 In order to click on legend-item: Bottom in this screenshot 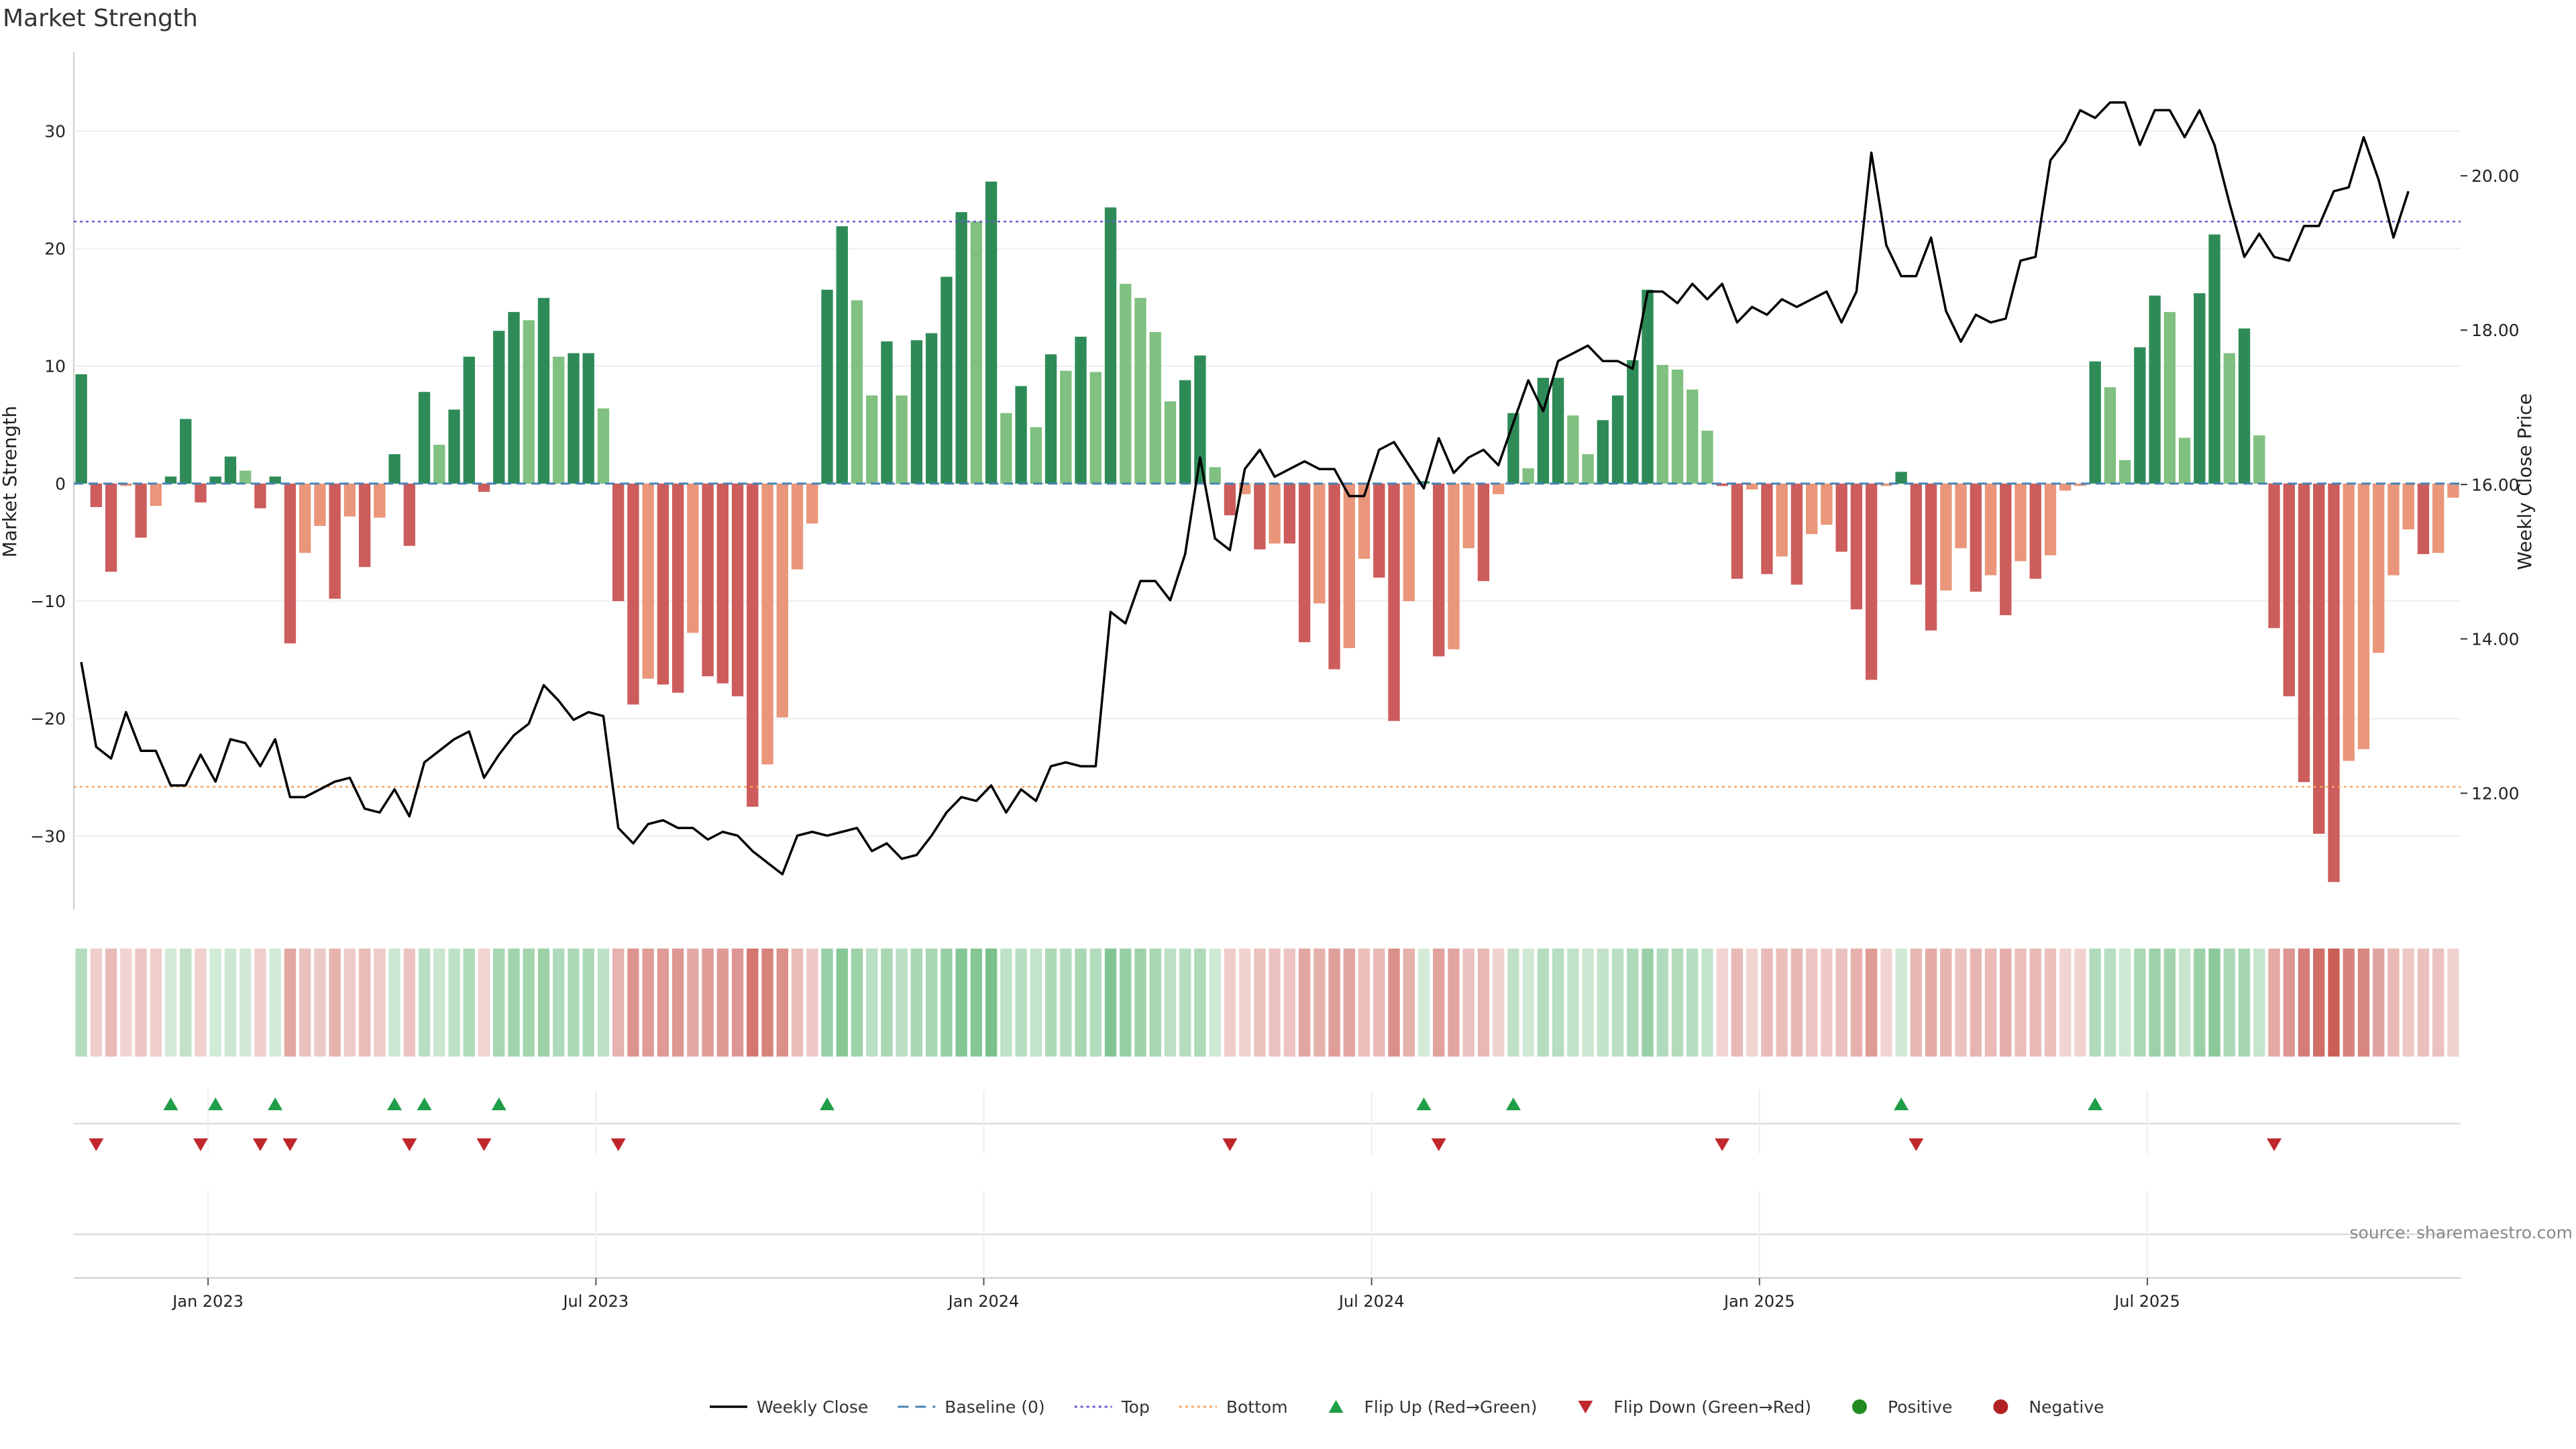, I will do `click(1233, 1407)`.